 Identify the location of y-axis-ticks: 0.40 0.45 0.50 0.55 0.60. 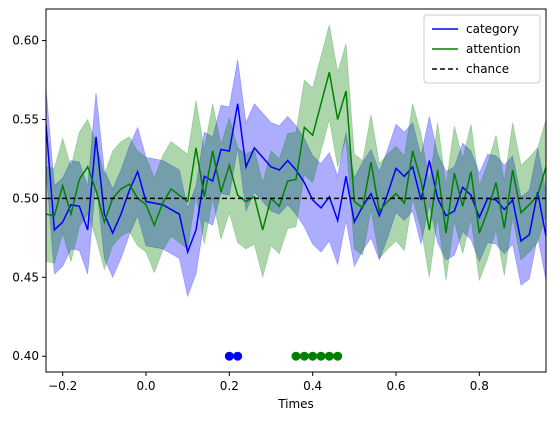
(29, 198).